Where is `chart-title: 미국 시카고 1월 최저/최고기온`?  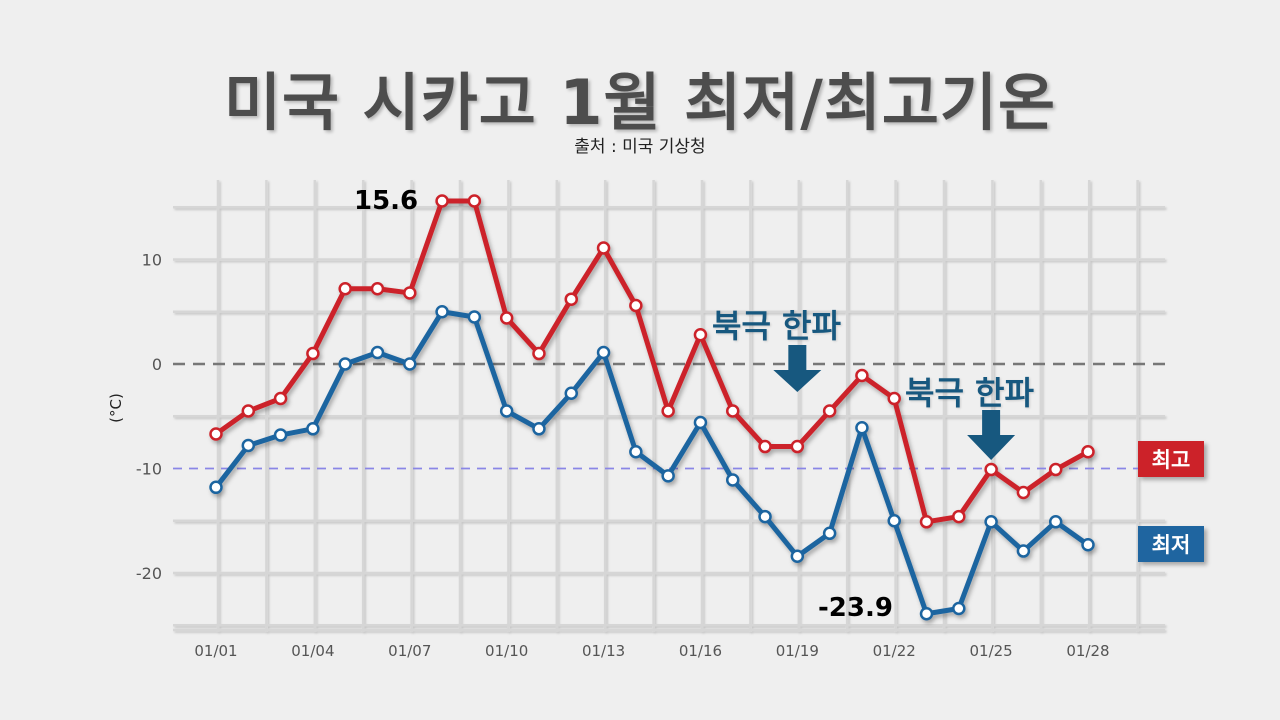
chart-title: 미국 시카고 1월 최저/최고기온 is located at coordinates (640, 102).